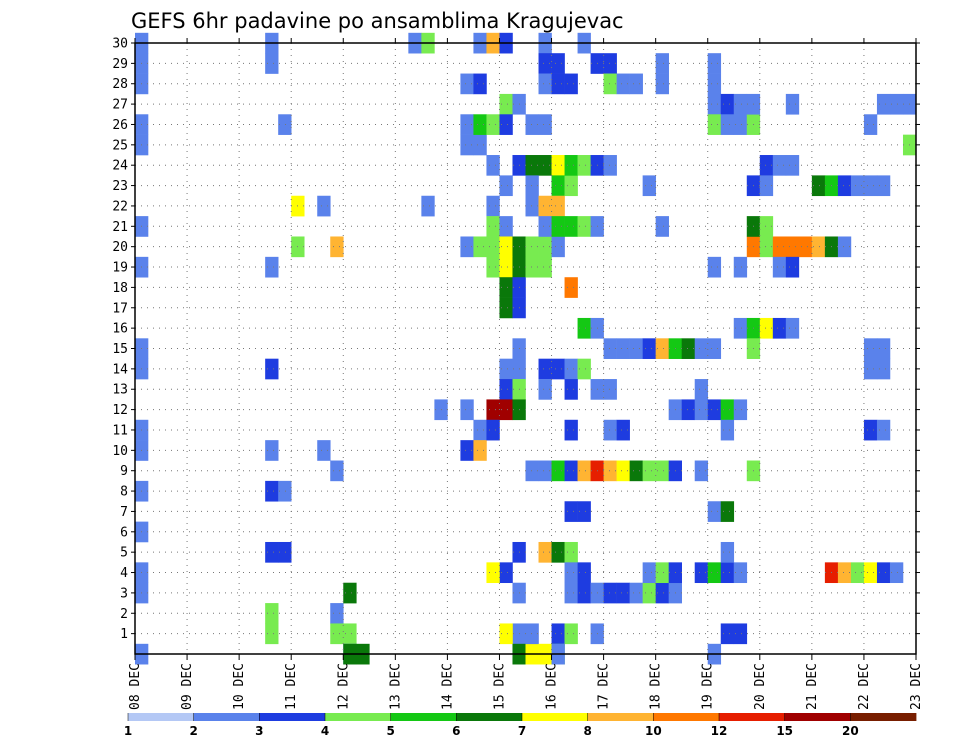  Describe the element at coordinates (760, 686) in the screenshot. I see `x-tick-label: 20 DEC` at that location.